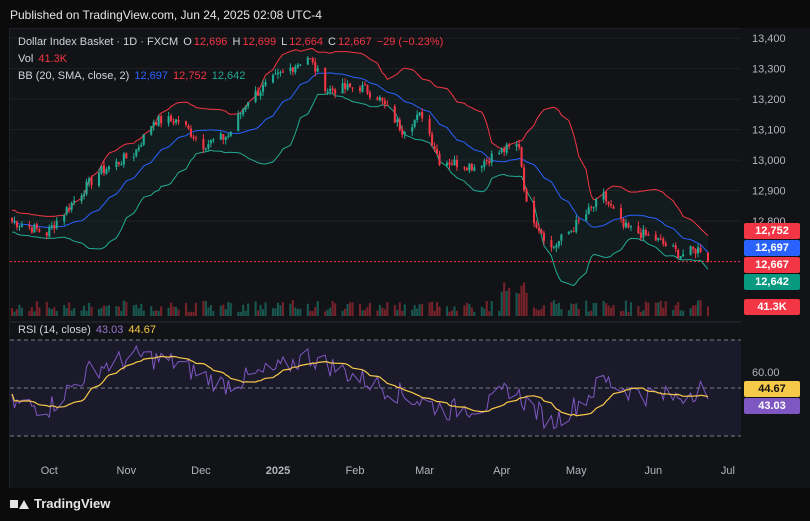 This screenshot has width=810, height=521. What do you see at coordinates (410, 42) in the screenshot?
I see `change-value: −29 (−0.23%)` at bounding box center [410, 42].